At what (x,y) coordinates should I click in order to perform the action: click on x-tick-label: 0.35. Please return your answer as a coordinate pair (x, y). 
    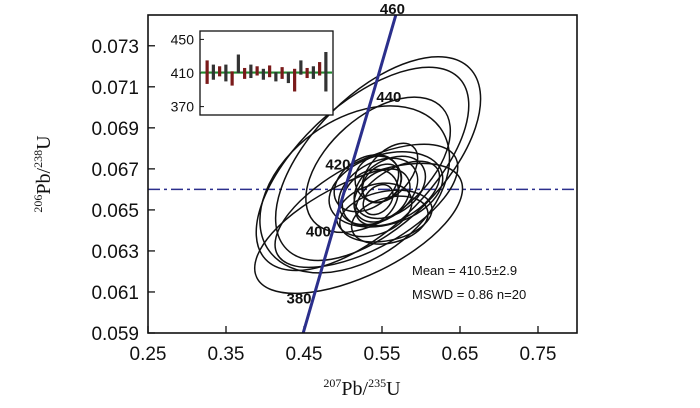
    Looking at the image, I should click on (226, 354).